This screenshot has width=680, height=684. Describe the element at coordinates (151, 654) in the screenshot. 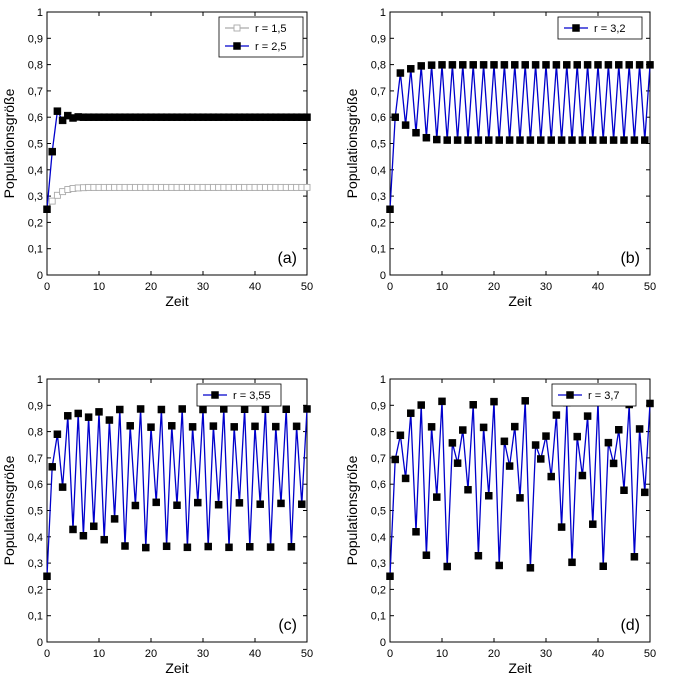

I see `x-tick-label: 20` at that location.